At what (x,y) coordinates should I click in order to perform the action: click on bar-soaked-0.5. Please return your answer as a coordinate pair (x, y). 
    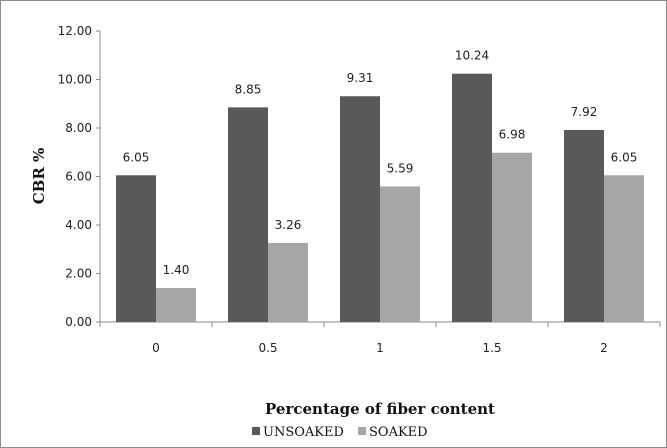
    Looking at the image, I should click on (288, 282).